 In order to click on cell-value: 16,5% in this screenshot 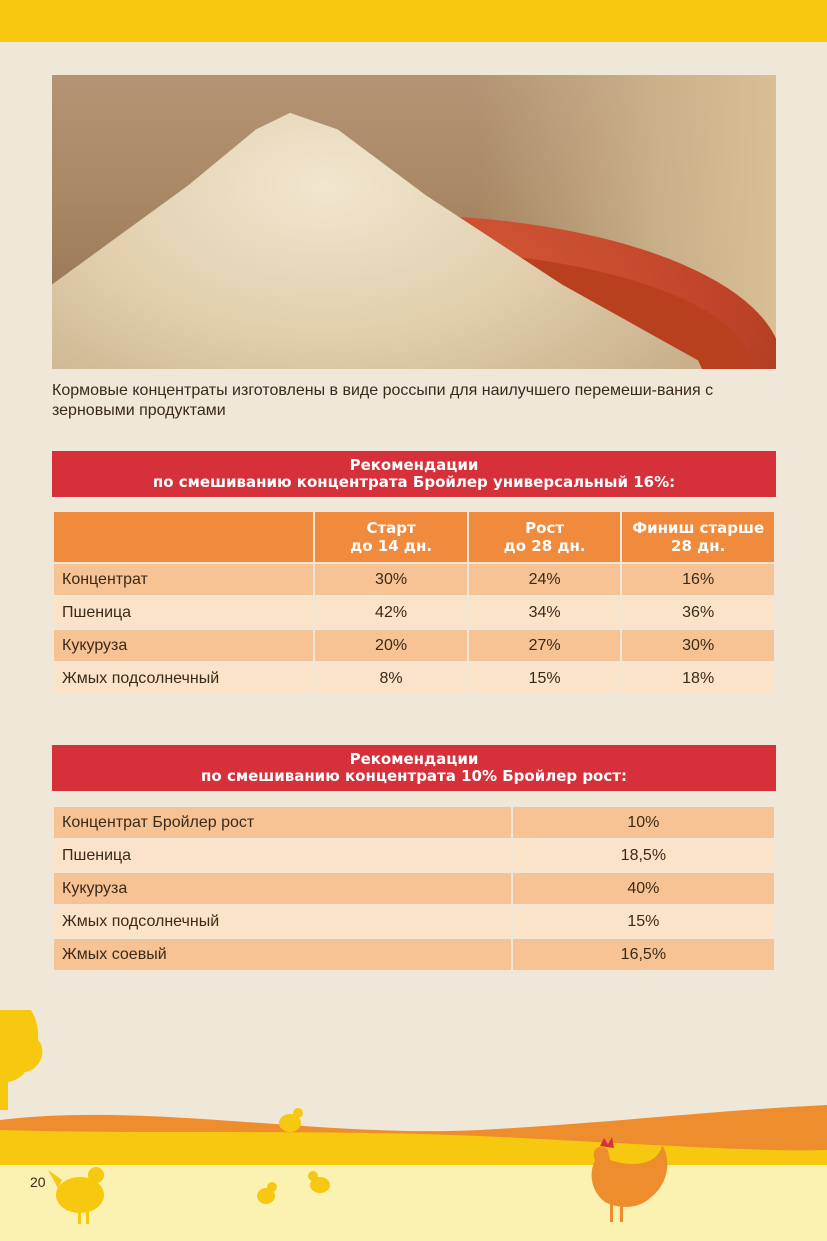, I will do `click(643, 954)`.